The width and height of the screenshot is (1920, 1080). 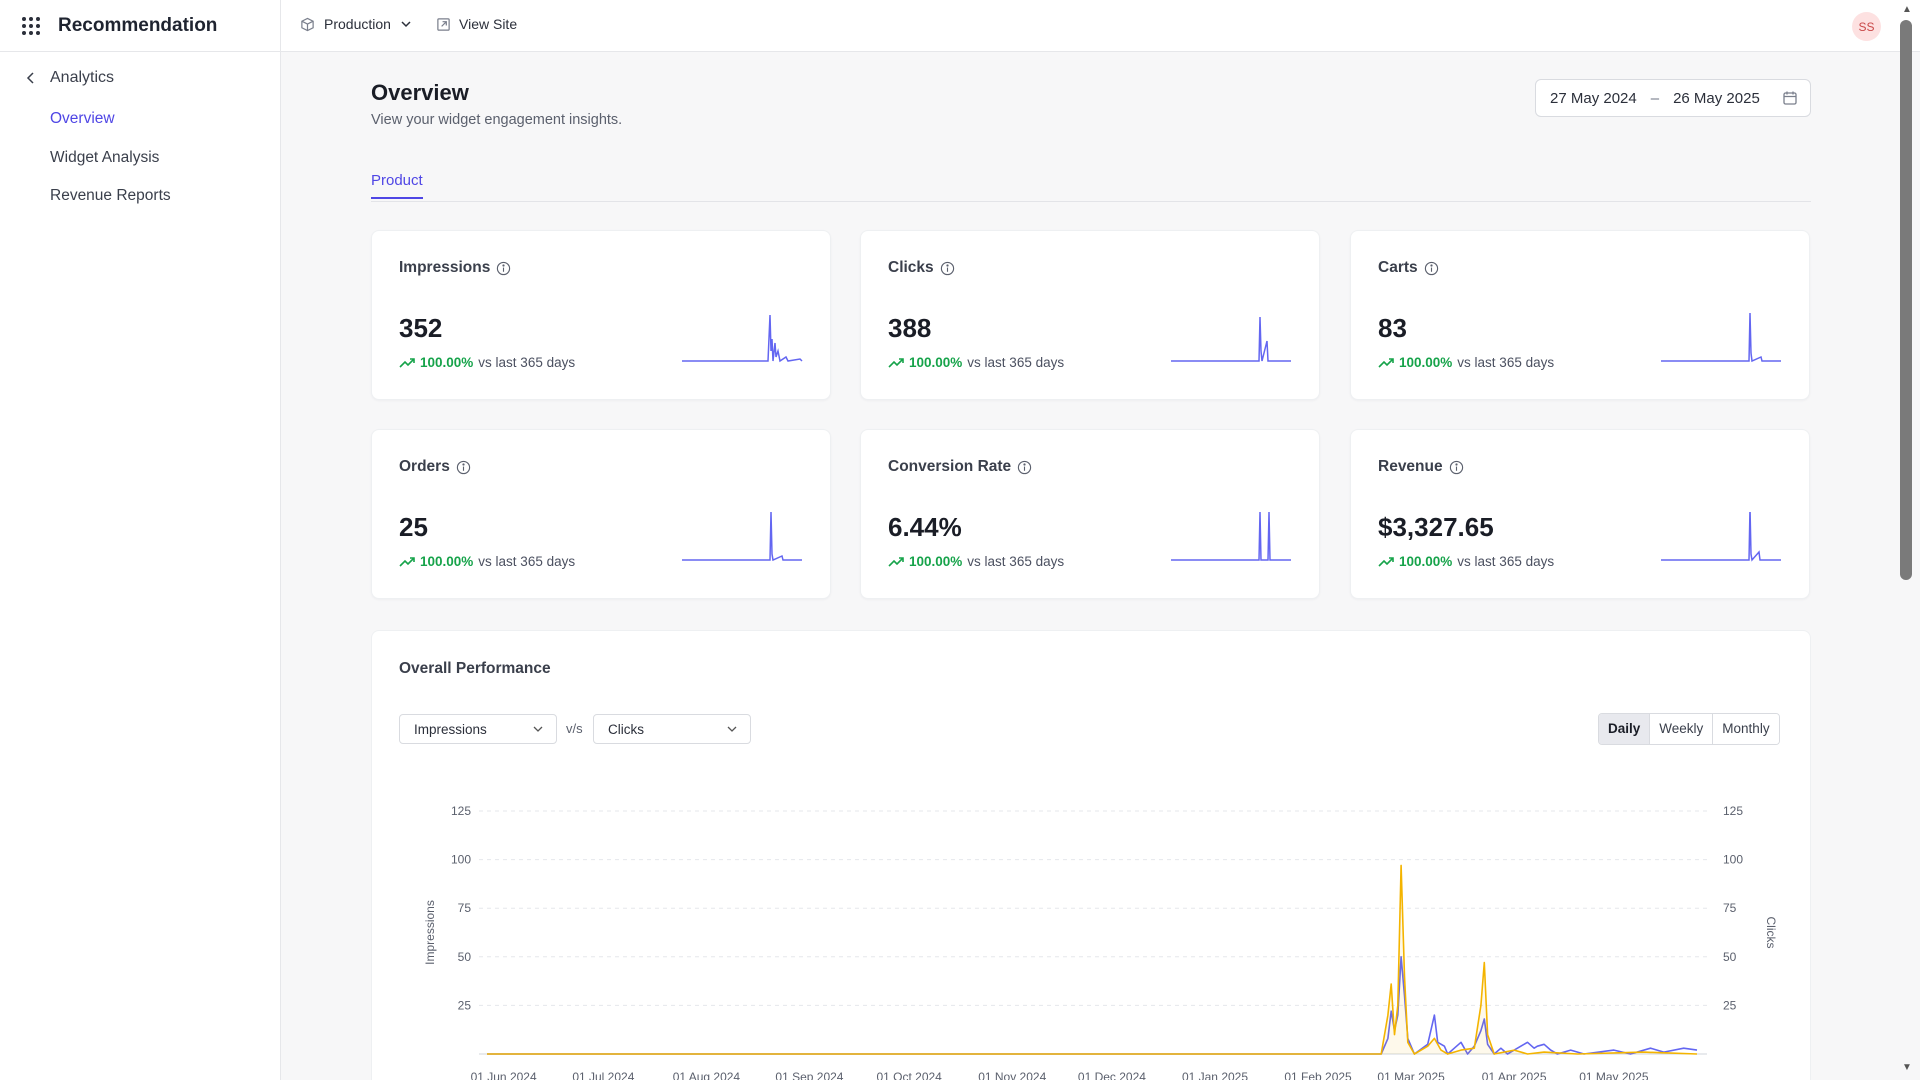 What do you see at coordinates (1730, 908) in the screenshot?
I see `y-tick-label-right: 75` at bounding box center [1730, 908].